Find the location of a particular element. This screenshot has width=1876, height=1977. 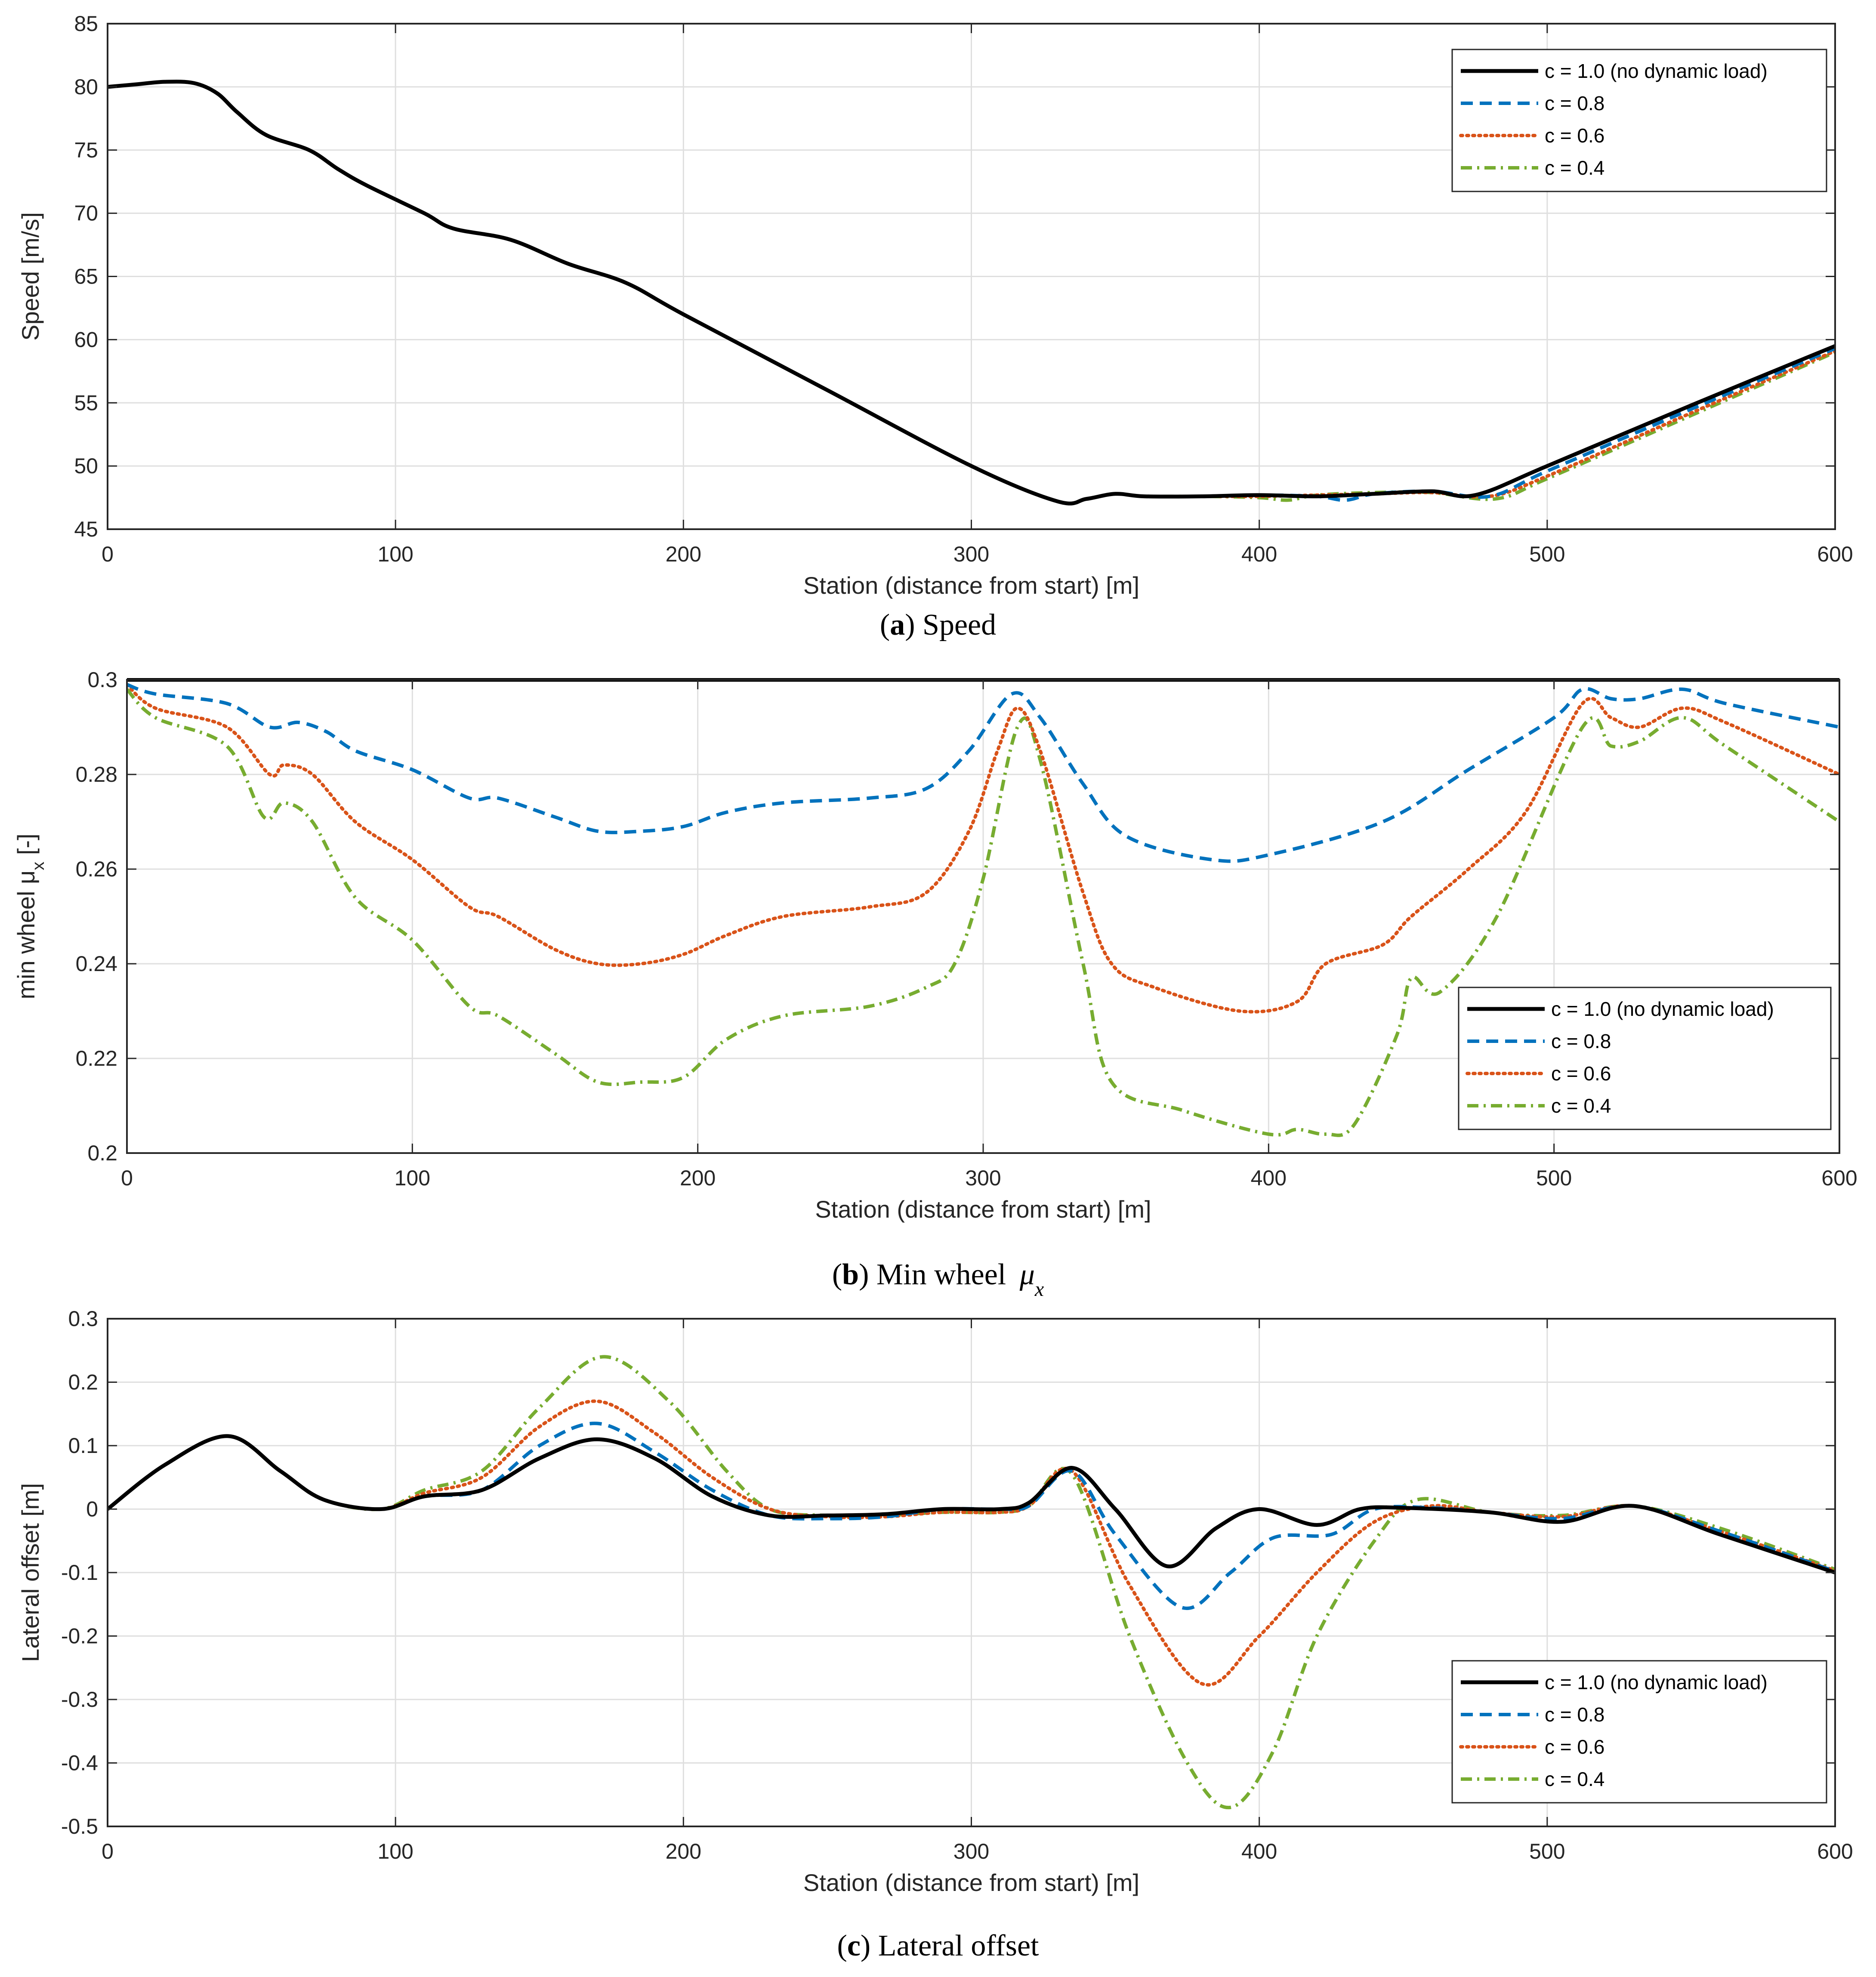

y-tick-label: 50 is located at coordinates (86, 466).